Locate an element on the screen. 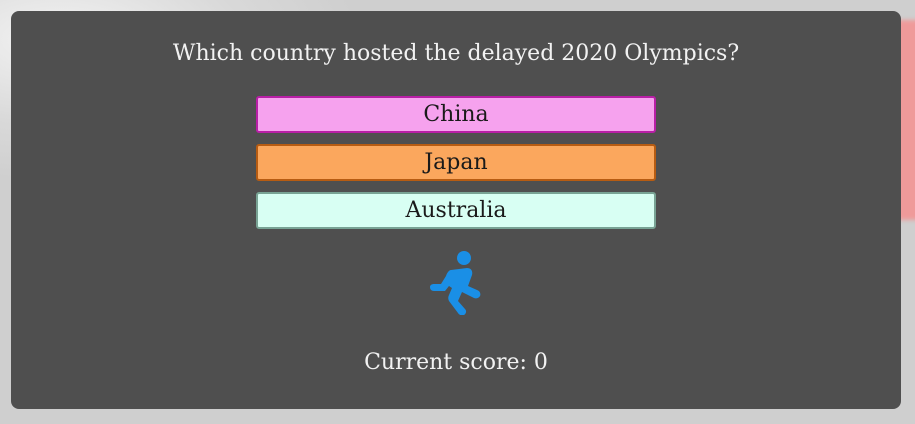 The width and height of the screenshot is (915, 424). running-person-icon is located at coordinates (455, 283).